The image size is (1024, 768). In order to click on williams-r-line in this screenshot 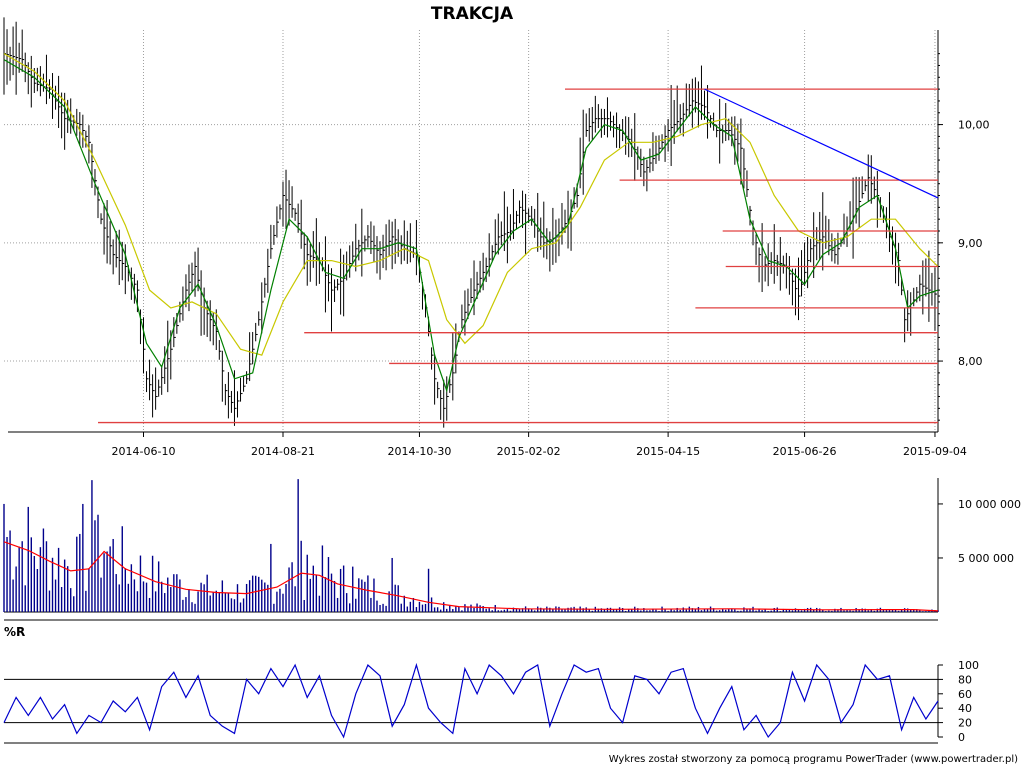, I will do `click(471, 700)`.